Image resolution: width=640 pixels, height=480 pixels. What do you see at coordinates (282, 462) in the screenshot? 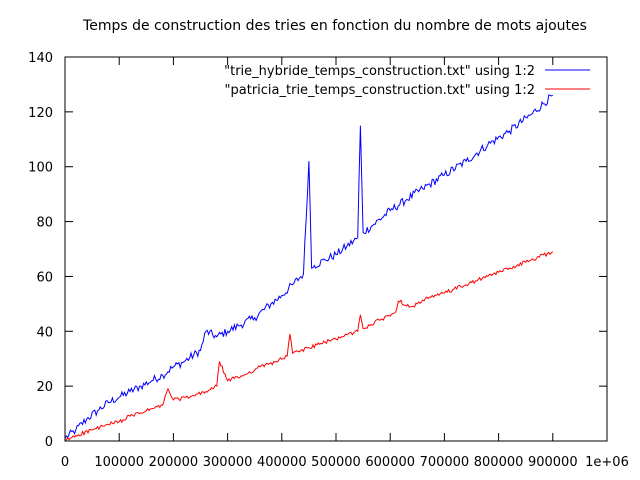
I see `x-tick-label: 400000` at bounding box center [282, 462].